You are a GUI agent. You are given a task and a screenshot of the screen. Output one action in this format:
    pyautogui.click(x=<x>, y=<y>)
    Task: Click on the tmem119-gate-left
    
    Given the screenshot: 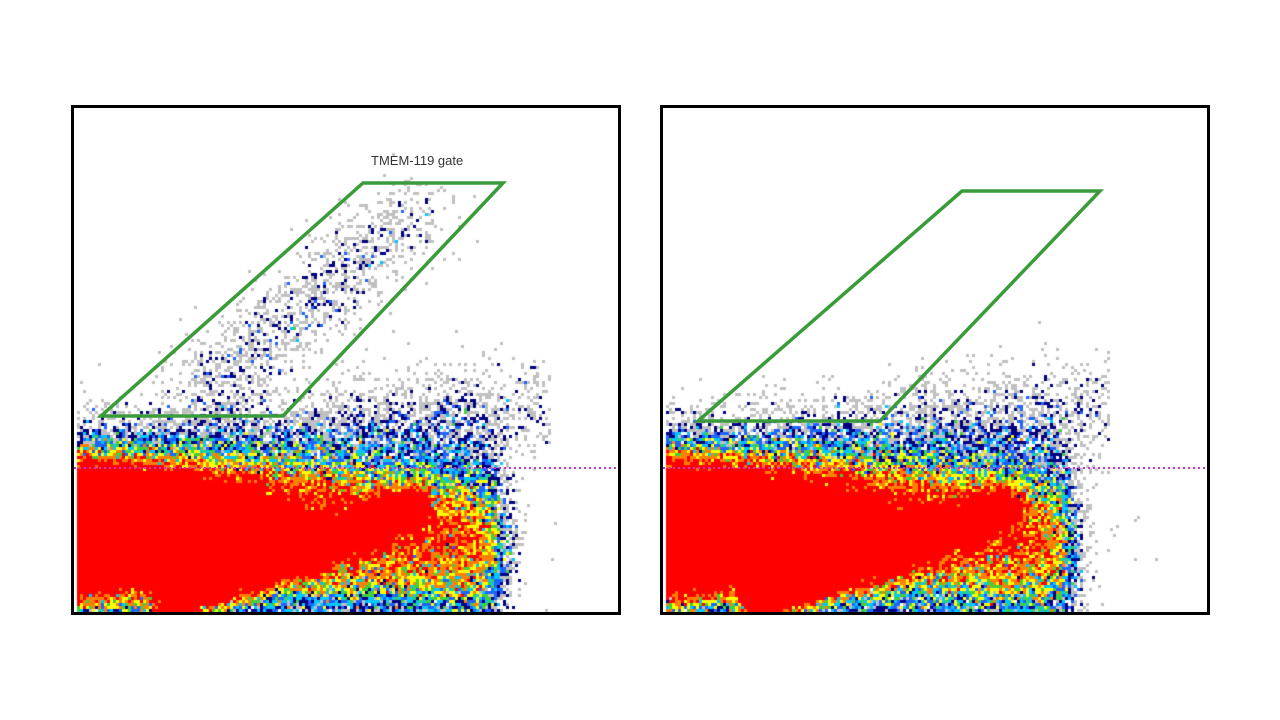 What is the action you would take?
    pyautogui.click(x=302, y=299)
    